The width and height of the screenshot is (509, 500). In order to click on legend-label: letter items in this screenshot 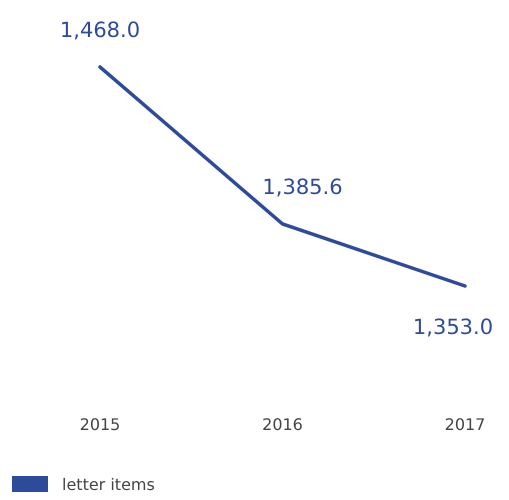, I will do `click(108, 484)`.